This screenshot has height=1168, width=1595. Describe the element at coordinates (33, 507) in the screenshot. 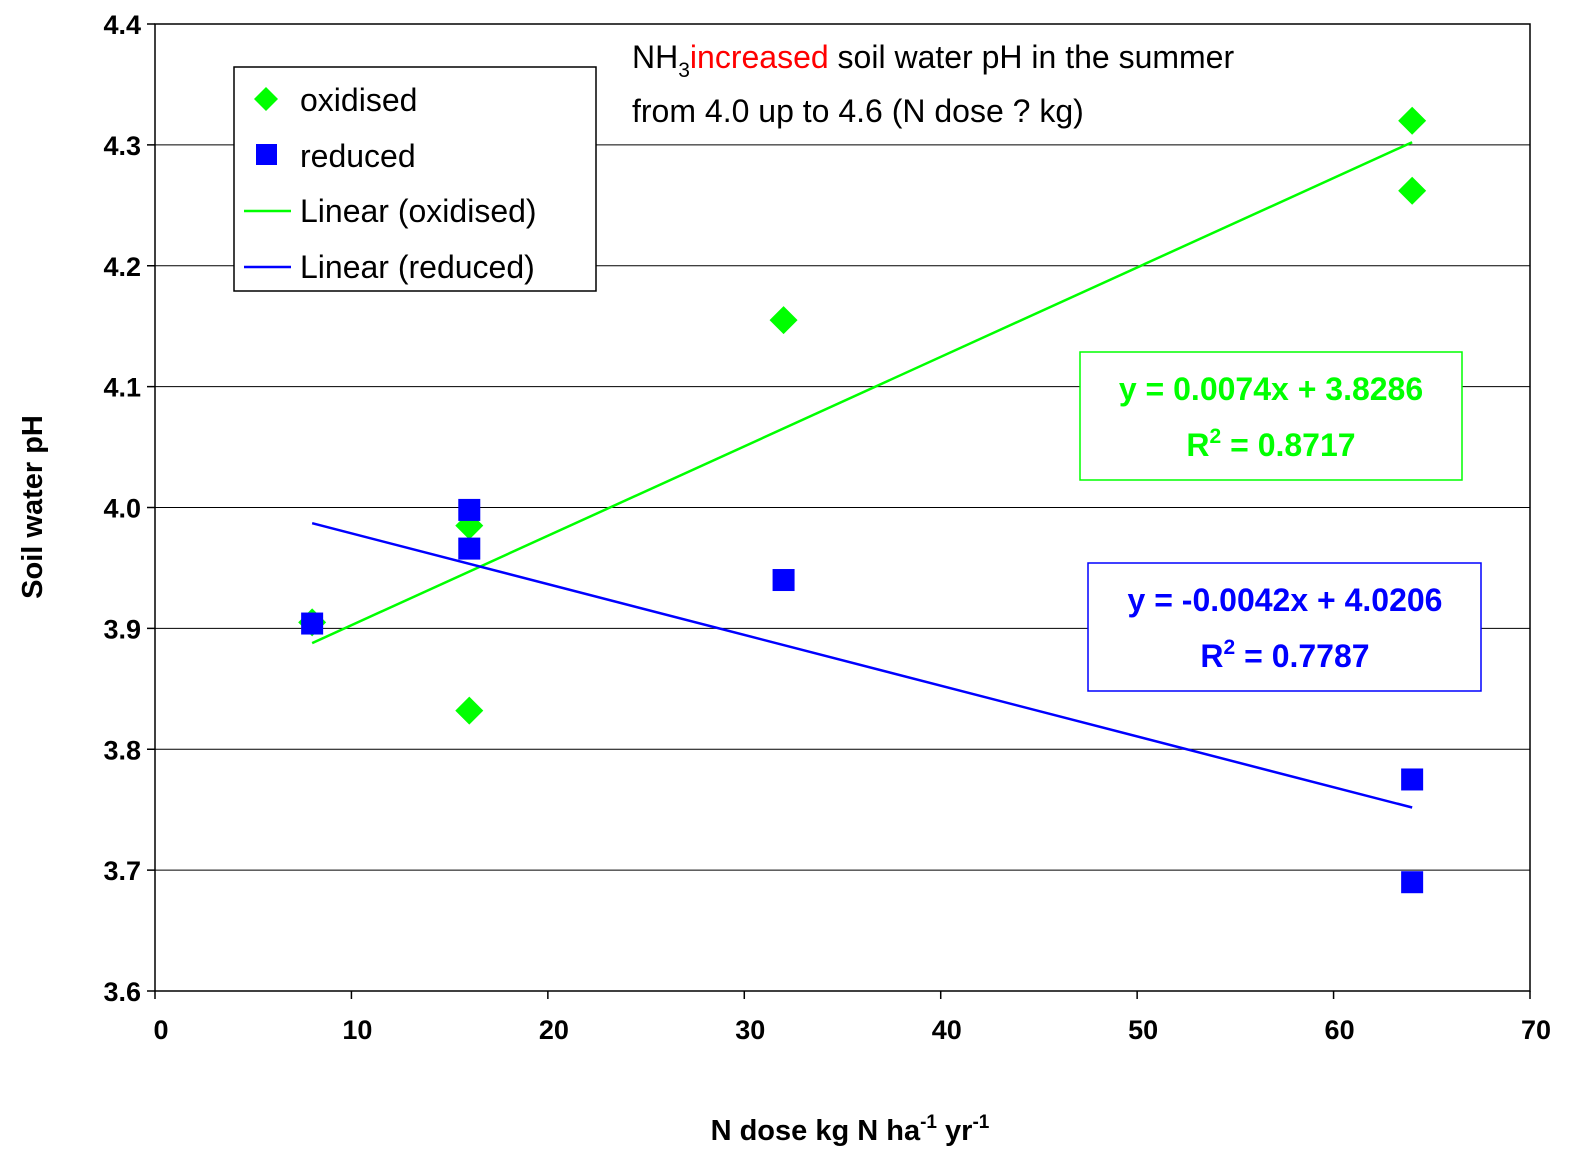

I see `y-axis-title: Soil water pH` at that location.